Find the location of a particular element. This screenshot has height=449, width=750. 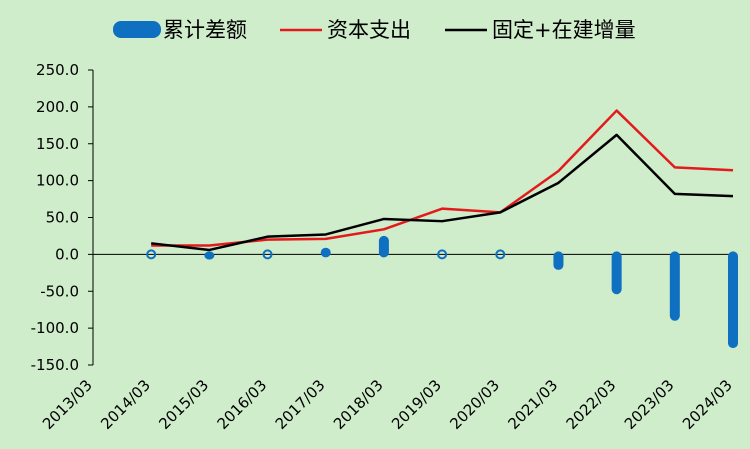

legend-bar-swatch is located at coordinates (137, 29).